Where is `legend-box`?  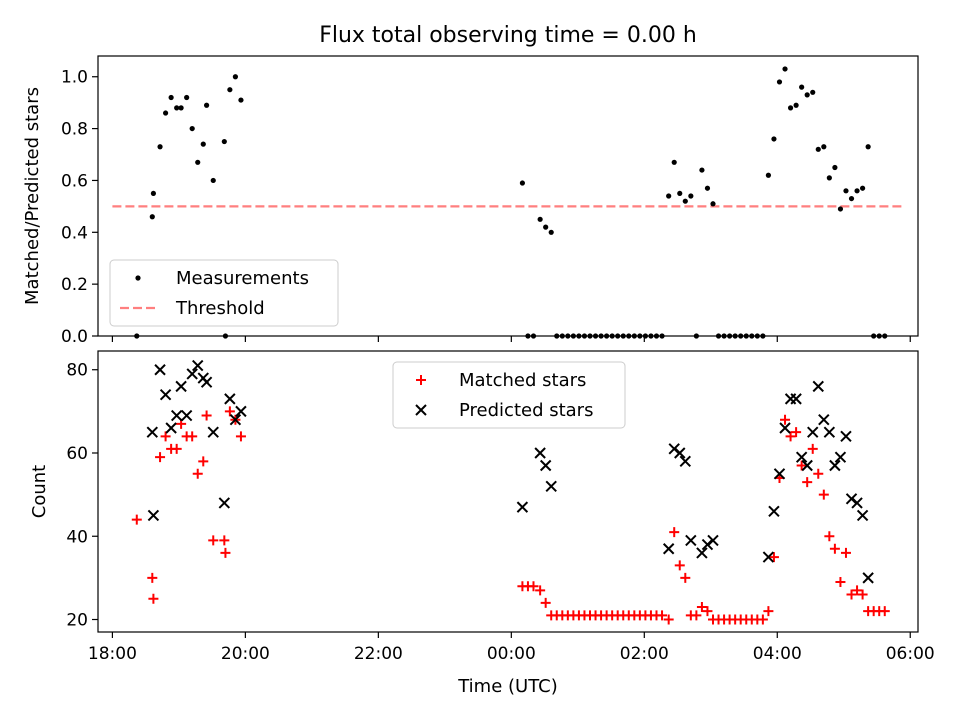
legend-box is located at coordinates (509, 395).